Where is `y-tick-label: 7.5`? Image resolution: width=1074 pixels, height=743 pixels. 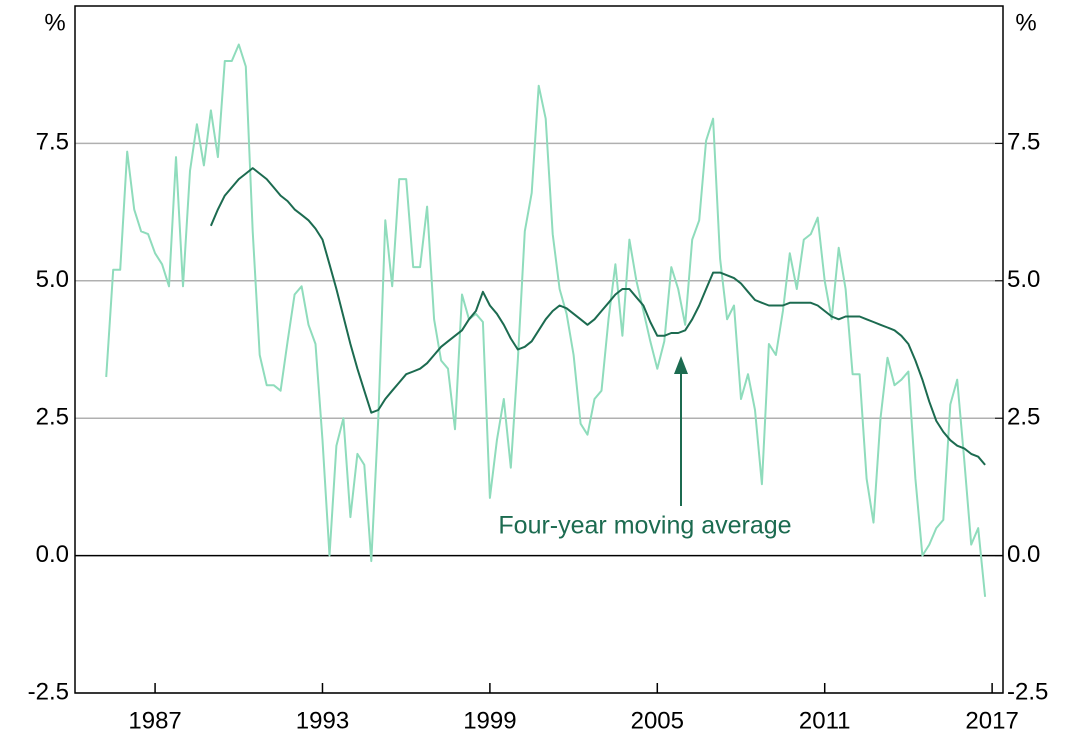 y-tick-label: 7.5 is located at coordinates (52, 142).